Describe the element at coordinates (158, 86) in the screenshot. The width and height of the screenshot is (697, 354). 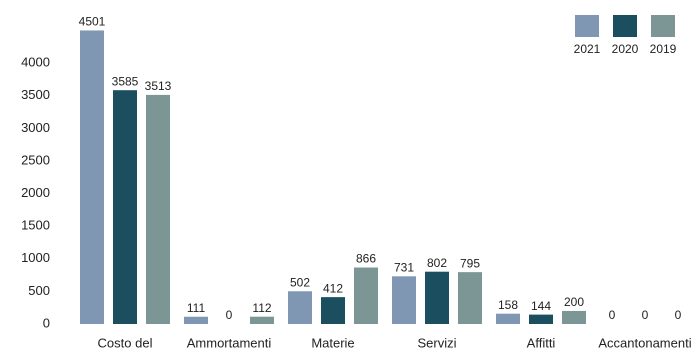
I see `value-label: 3513` at that location.